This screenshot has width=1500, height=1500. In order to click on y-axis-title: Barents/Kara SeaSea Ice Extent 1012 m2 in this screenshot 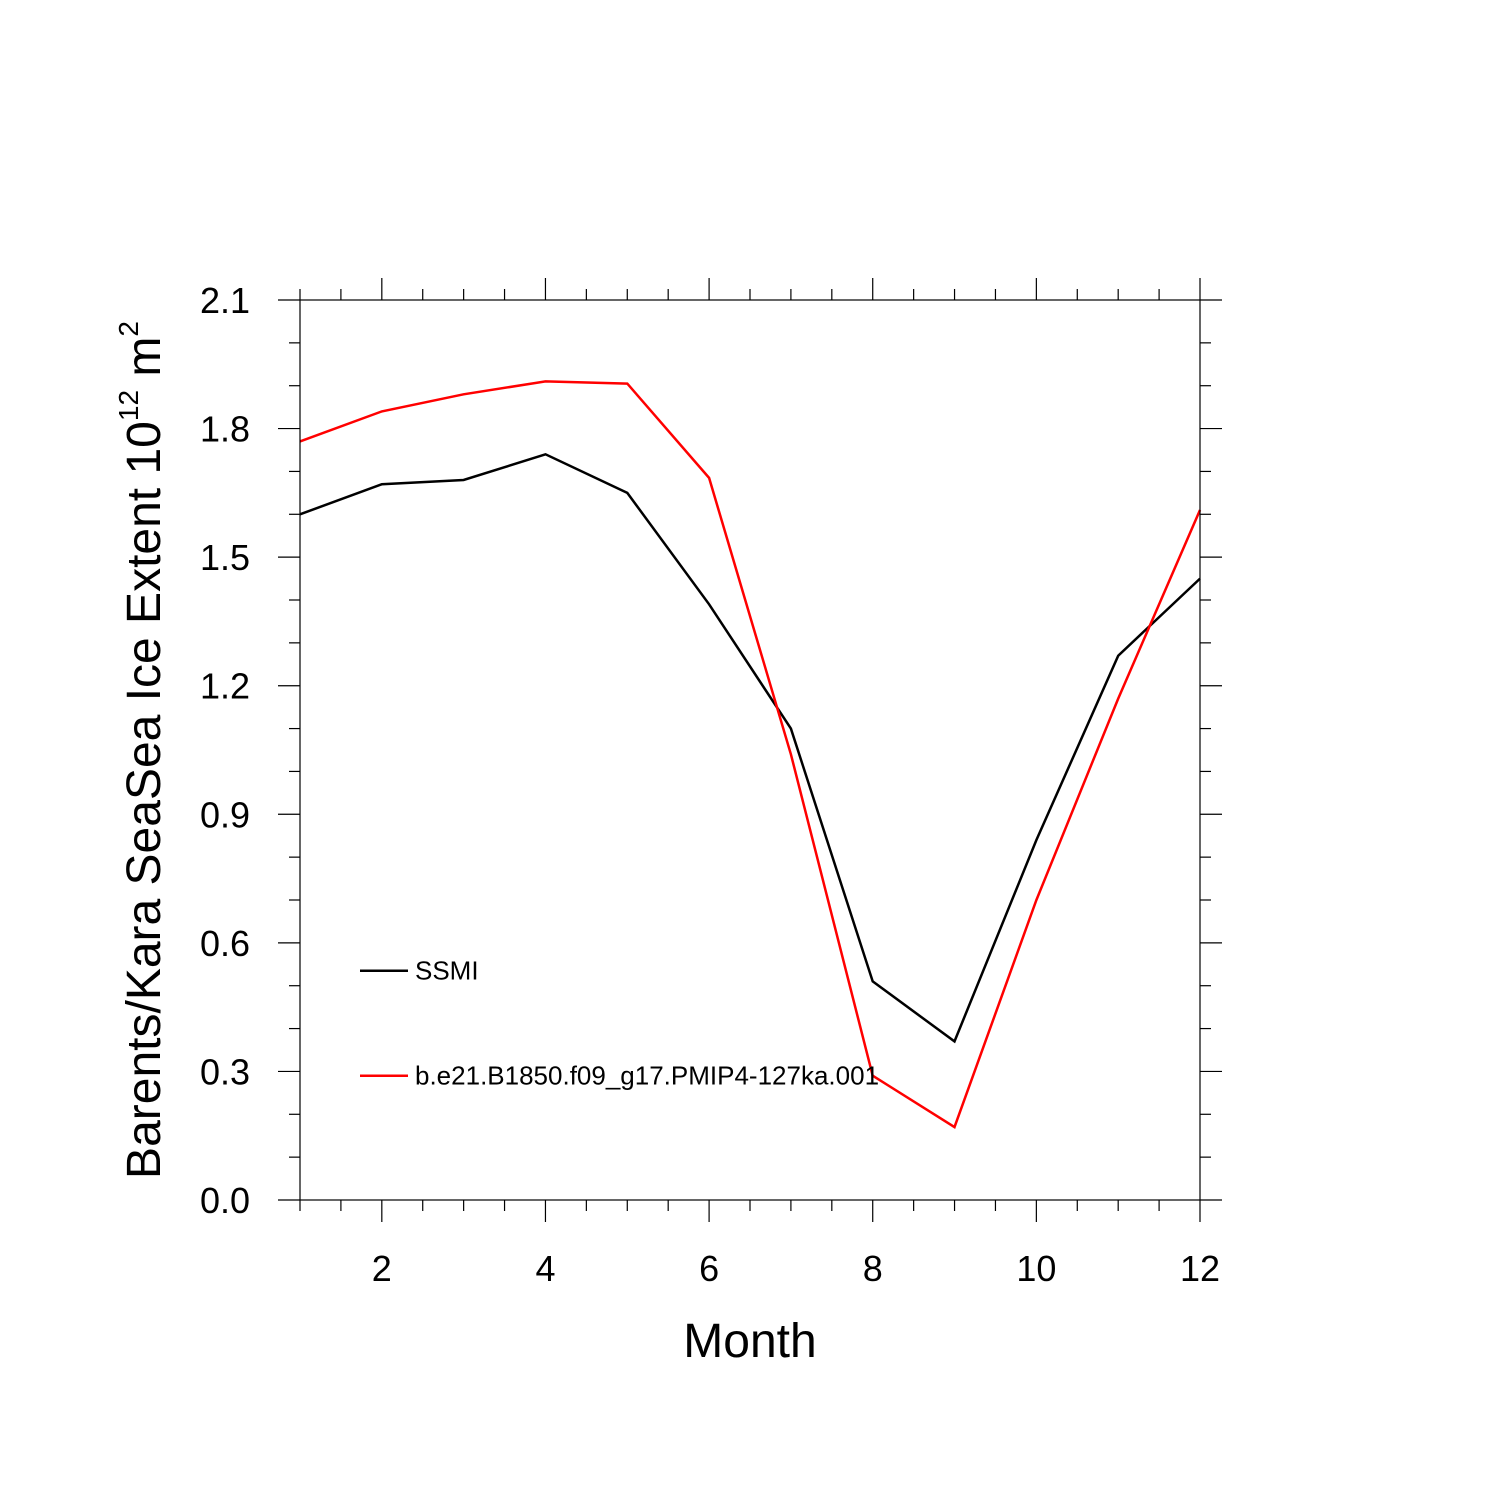, I will do `click(142, 750)`.